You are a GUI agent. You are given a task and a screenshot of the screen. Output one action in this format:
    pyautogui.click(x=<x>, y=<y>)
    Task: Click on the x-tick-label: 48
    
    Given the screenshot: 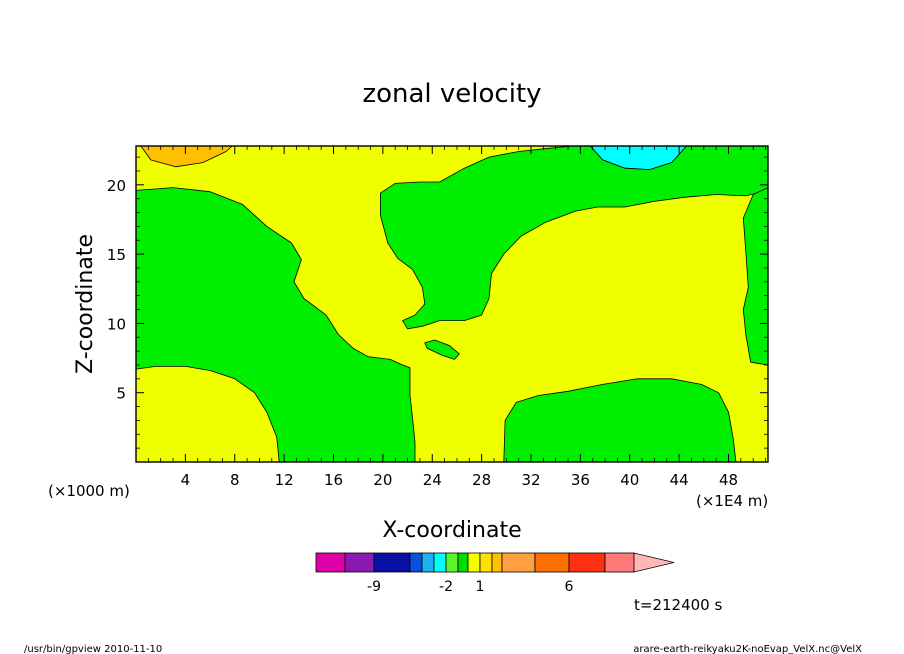 What is the action you would take?
    pyautogui.click(x=728, y=480)
    